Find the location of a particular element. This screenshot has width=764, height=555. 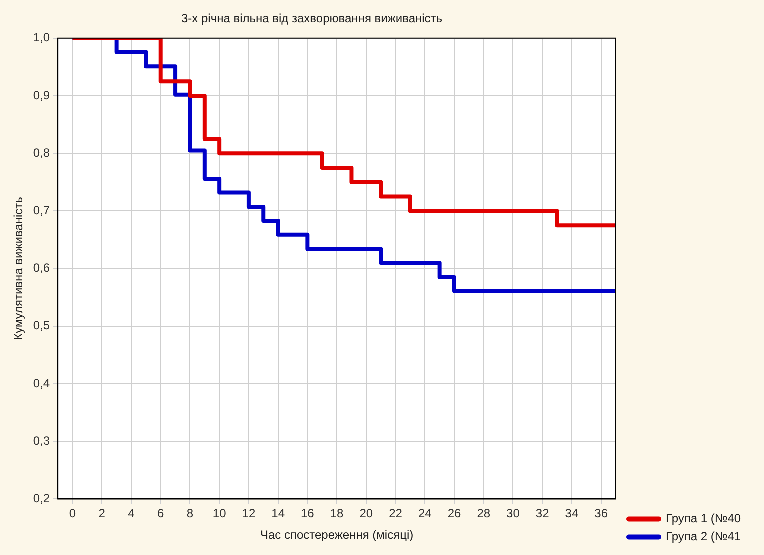

x-tick-label: 32 is located at coordinates (543, 513).